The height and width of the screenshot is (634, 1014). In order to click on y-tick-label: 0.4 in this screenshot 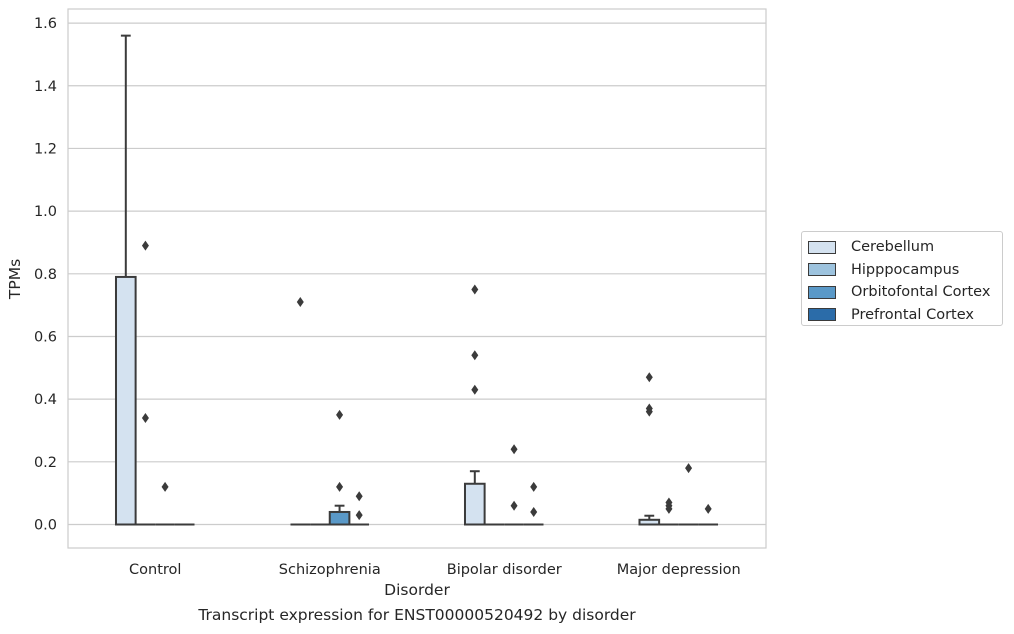, I will do `click(45, 400)`.